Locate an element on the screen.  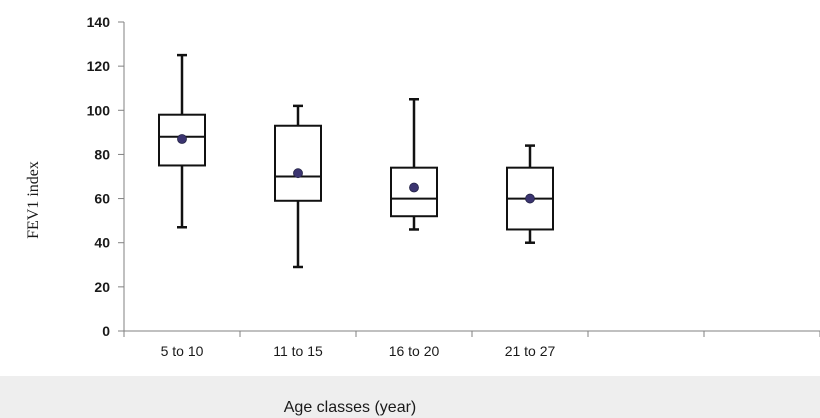
y-tick-label: 80 is located at coordinates (102, 154).